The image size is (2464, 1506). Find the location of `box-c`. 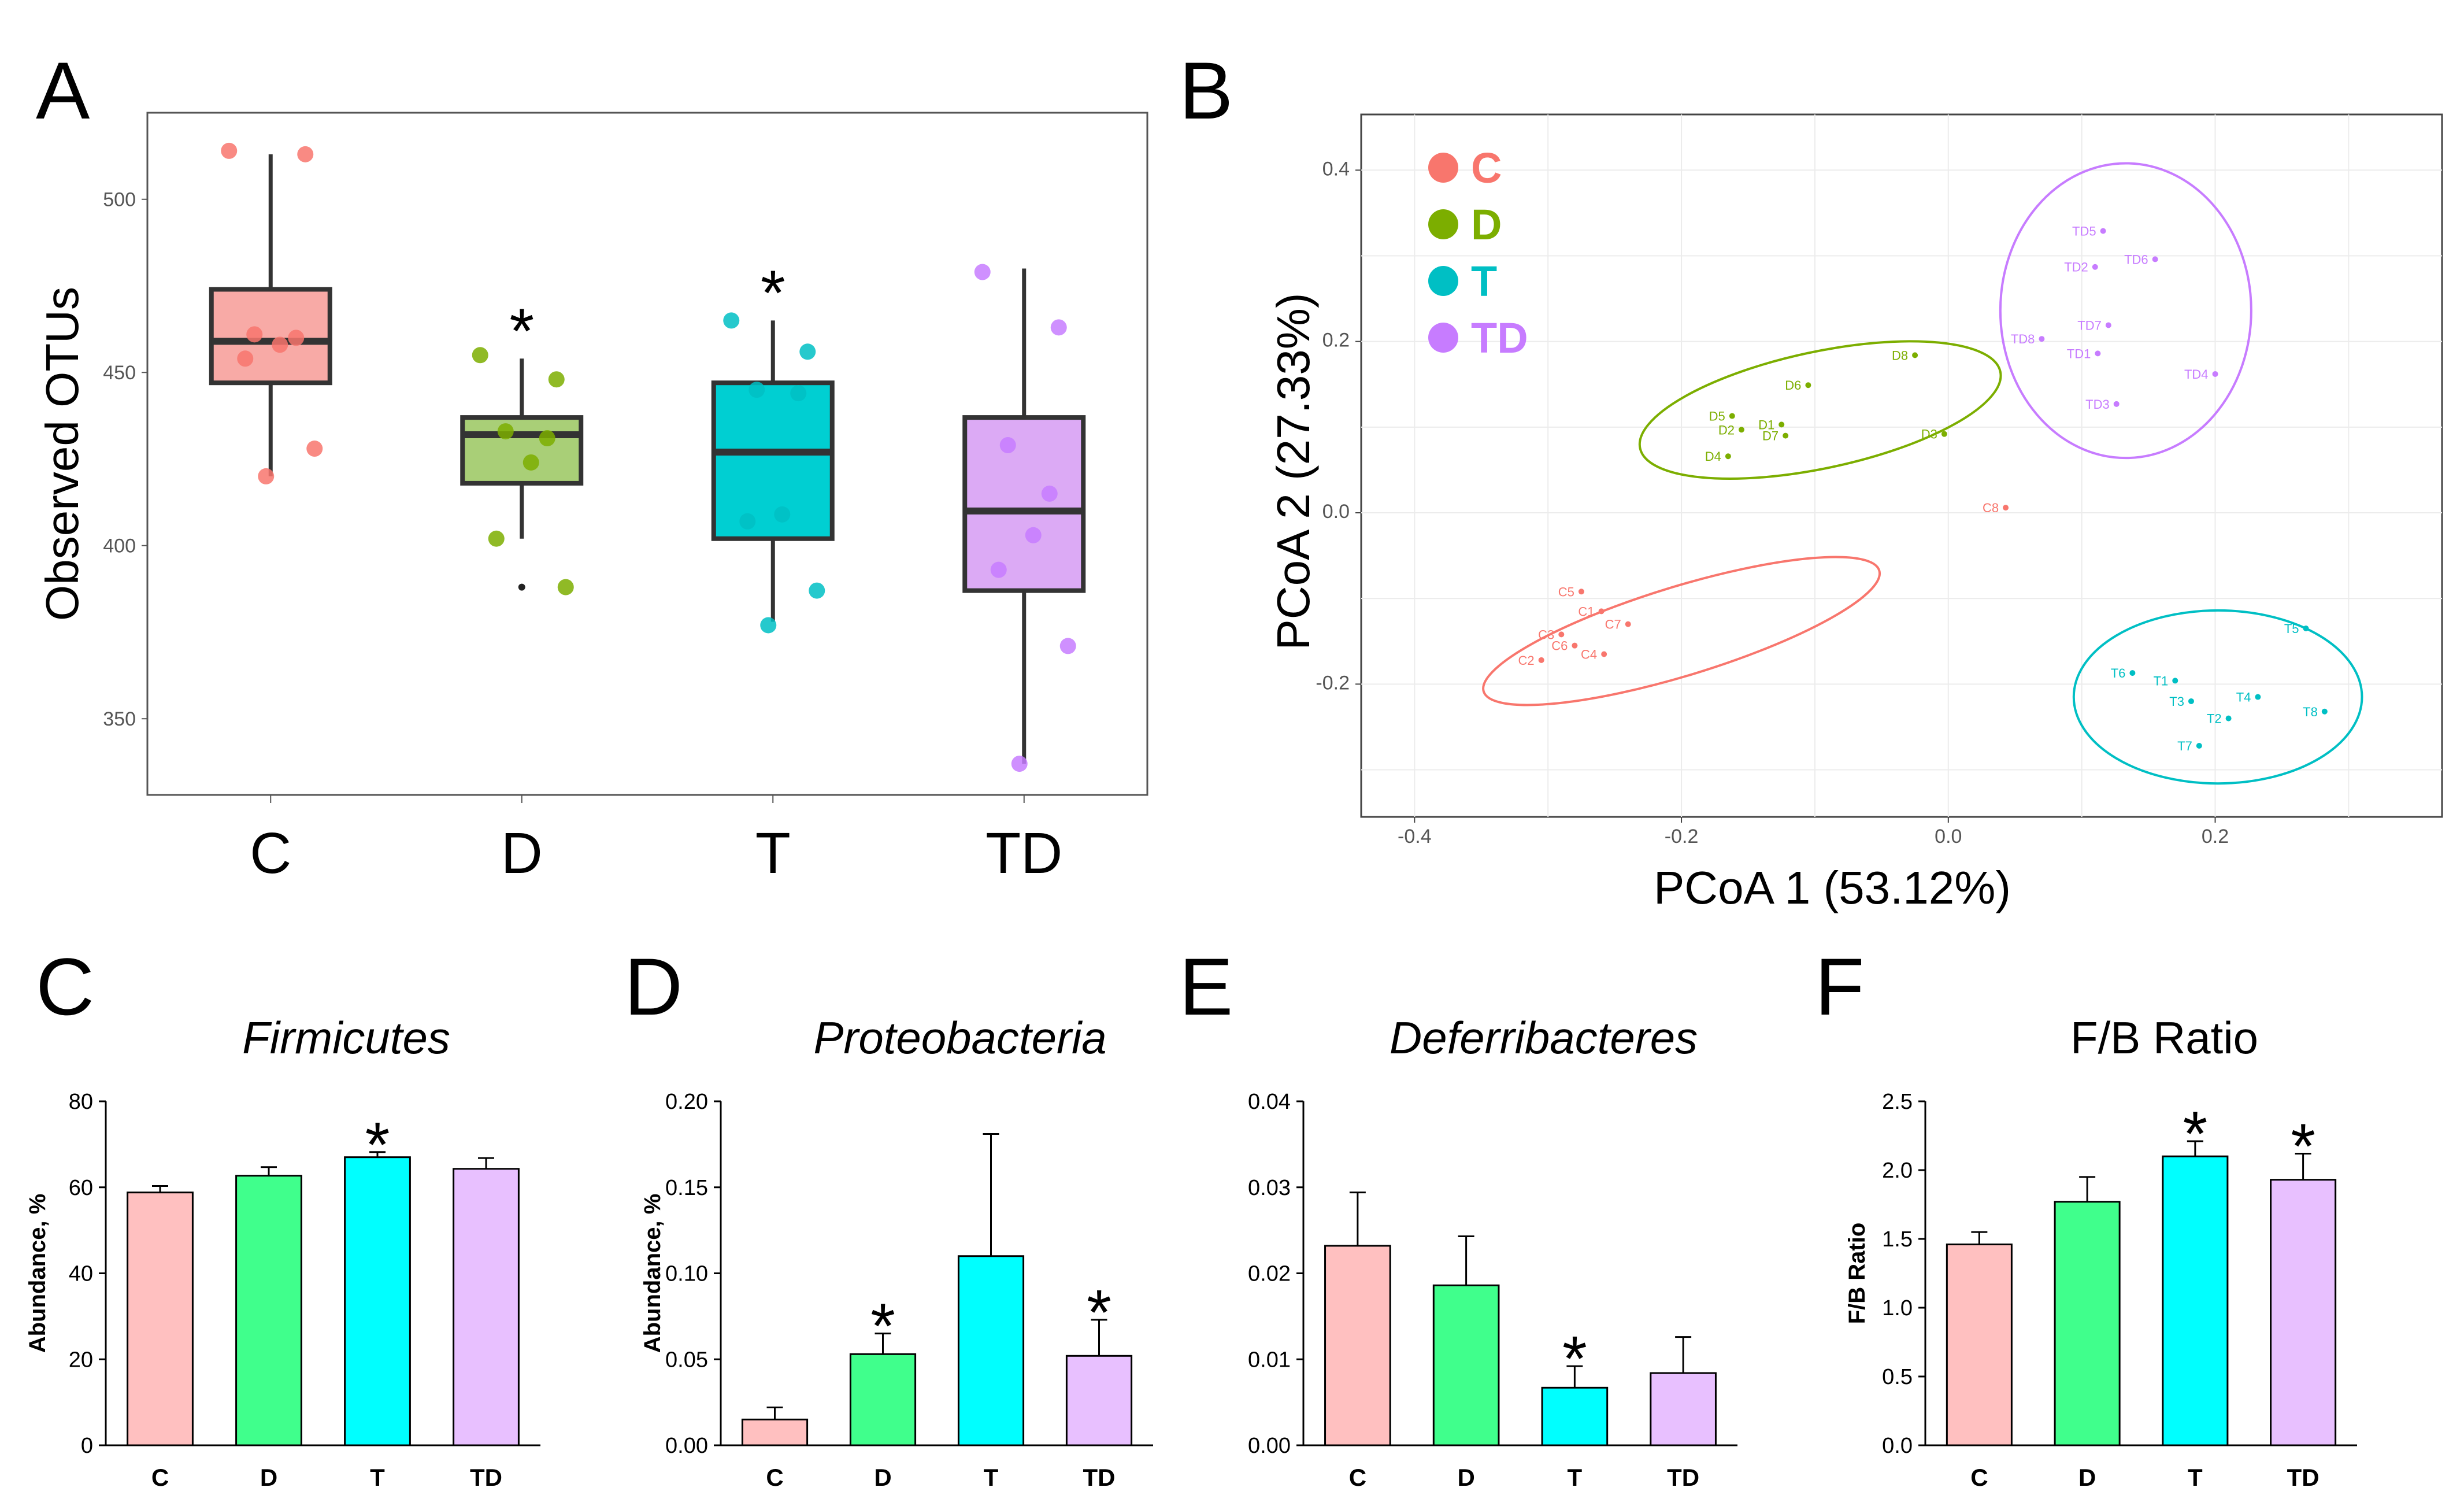

box-c is located at coordinates (270, 336).